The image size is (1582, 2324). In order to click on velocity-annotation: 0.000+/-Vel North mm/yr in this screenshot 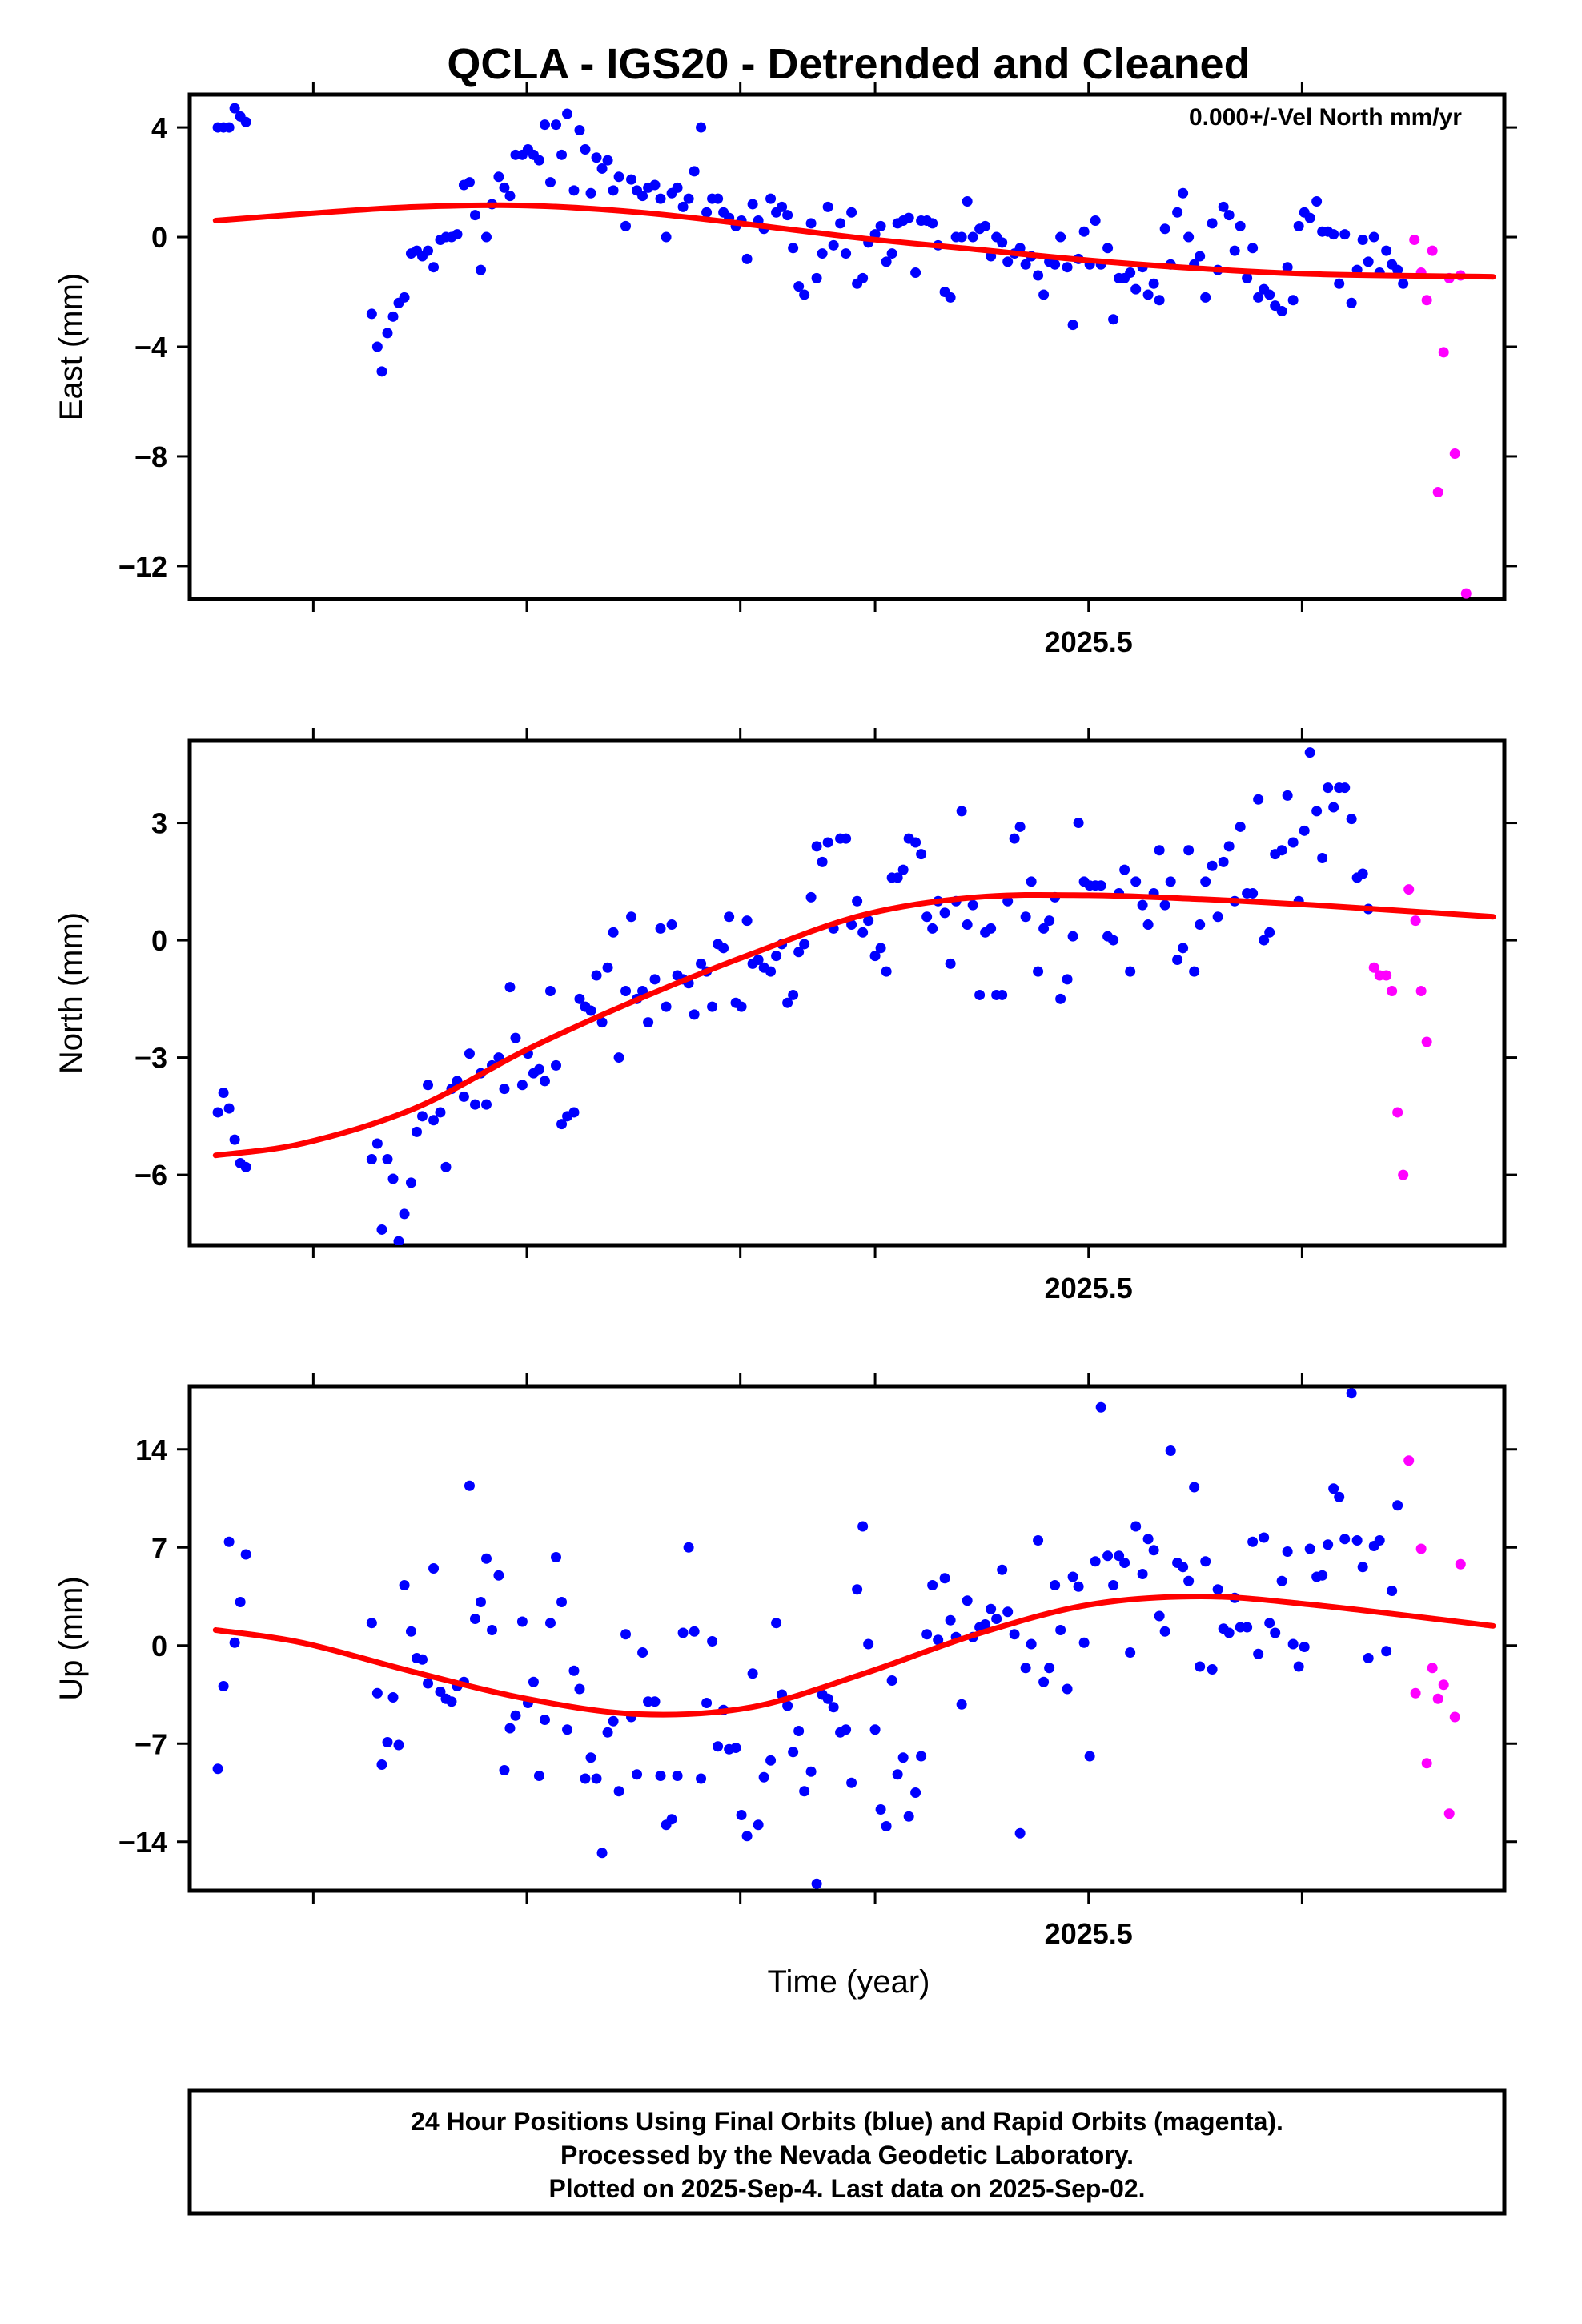, I will do `click(1326, 118)`.